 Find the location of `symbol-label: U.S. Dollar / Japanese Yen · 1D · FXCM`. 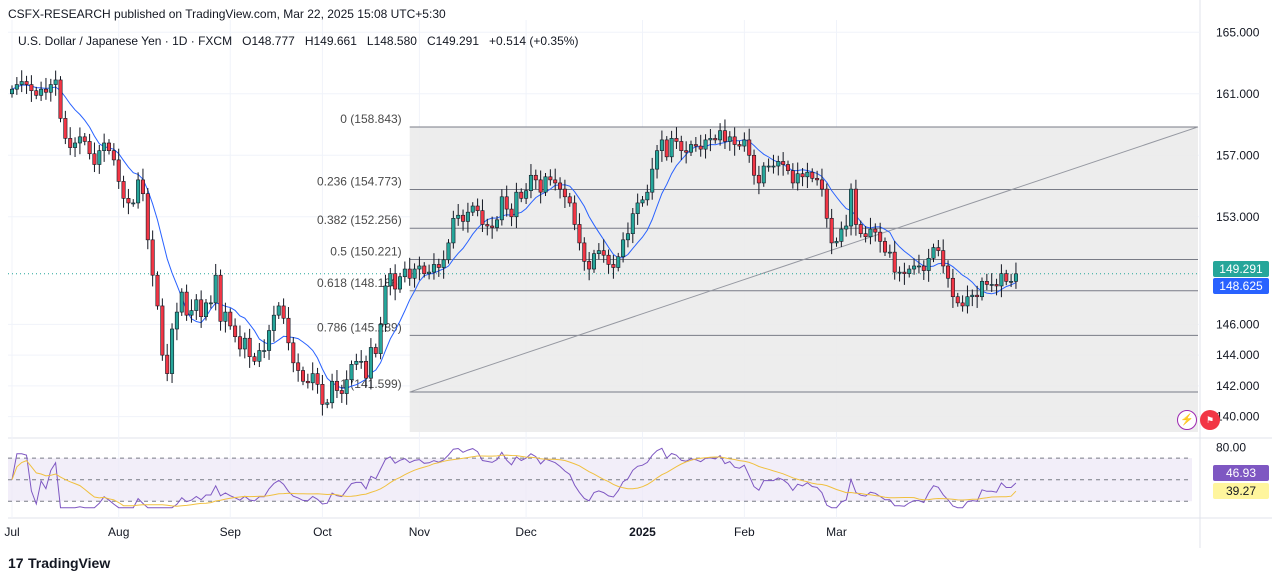

symbol-label: U.S. Dollar / Japanese Yen · 1D · FXCM is located at coordinates (125, 41).